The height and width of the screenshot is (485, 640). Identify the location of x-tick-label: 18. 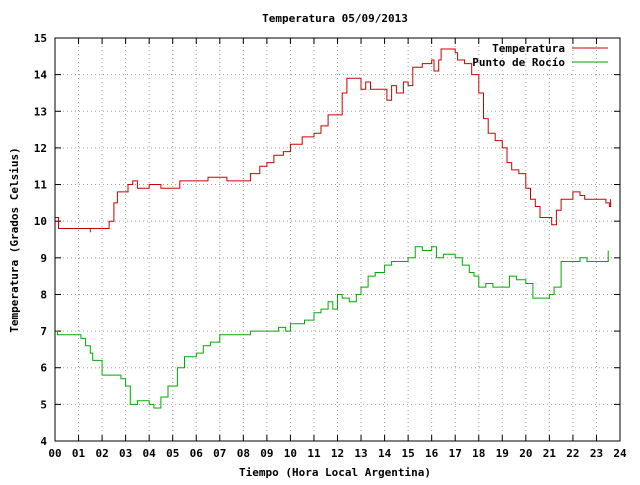
(478, 453).